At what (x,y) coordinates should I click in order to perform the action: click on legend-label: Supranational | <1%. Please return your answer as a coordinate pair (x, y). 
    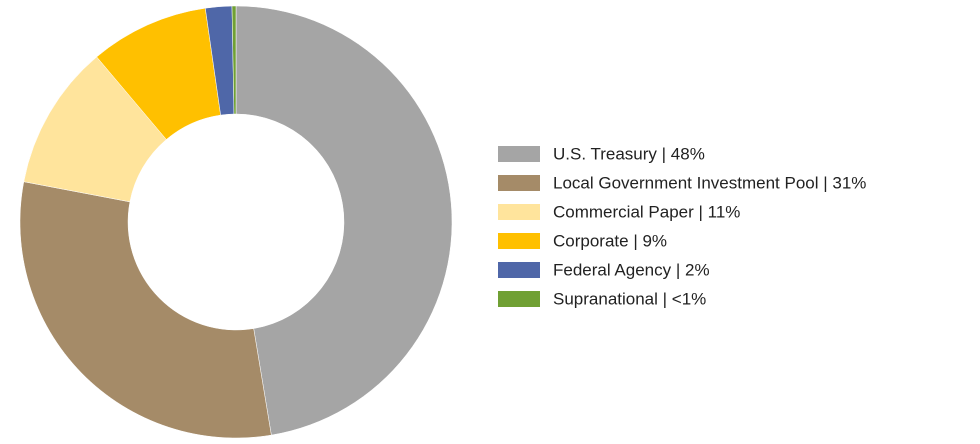
    Looking at the image, I should click on (629, 298).